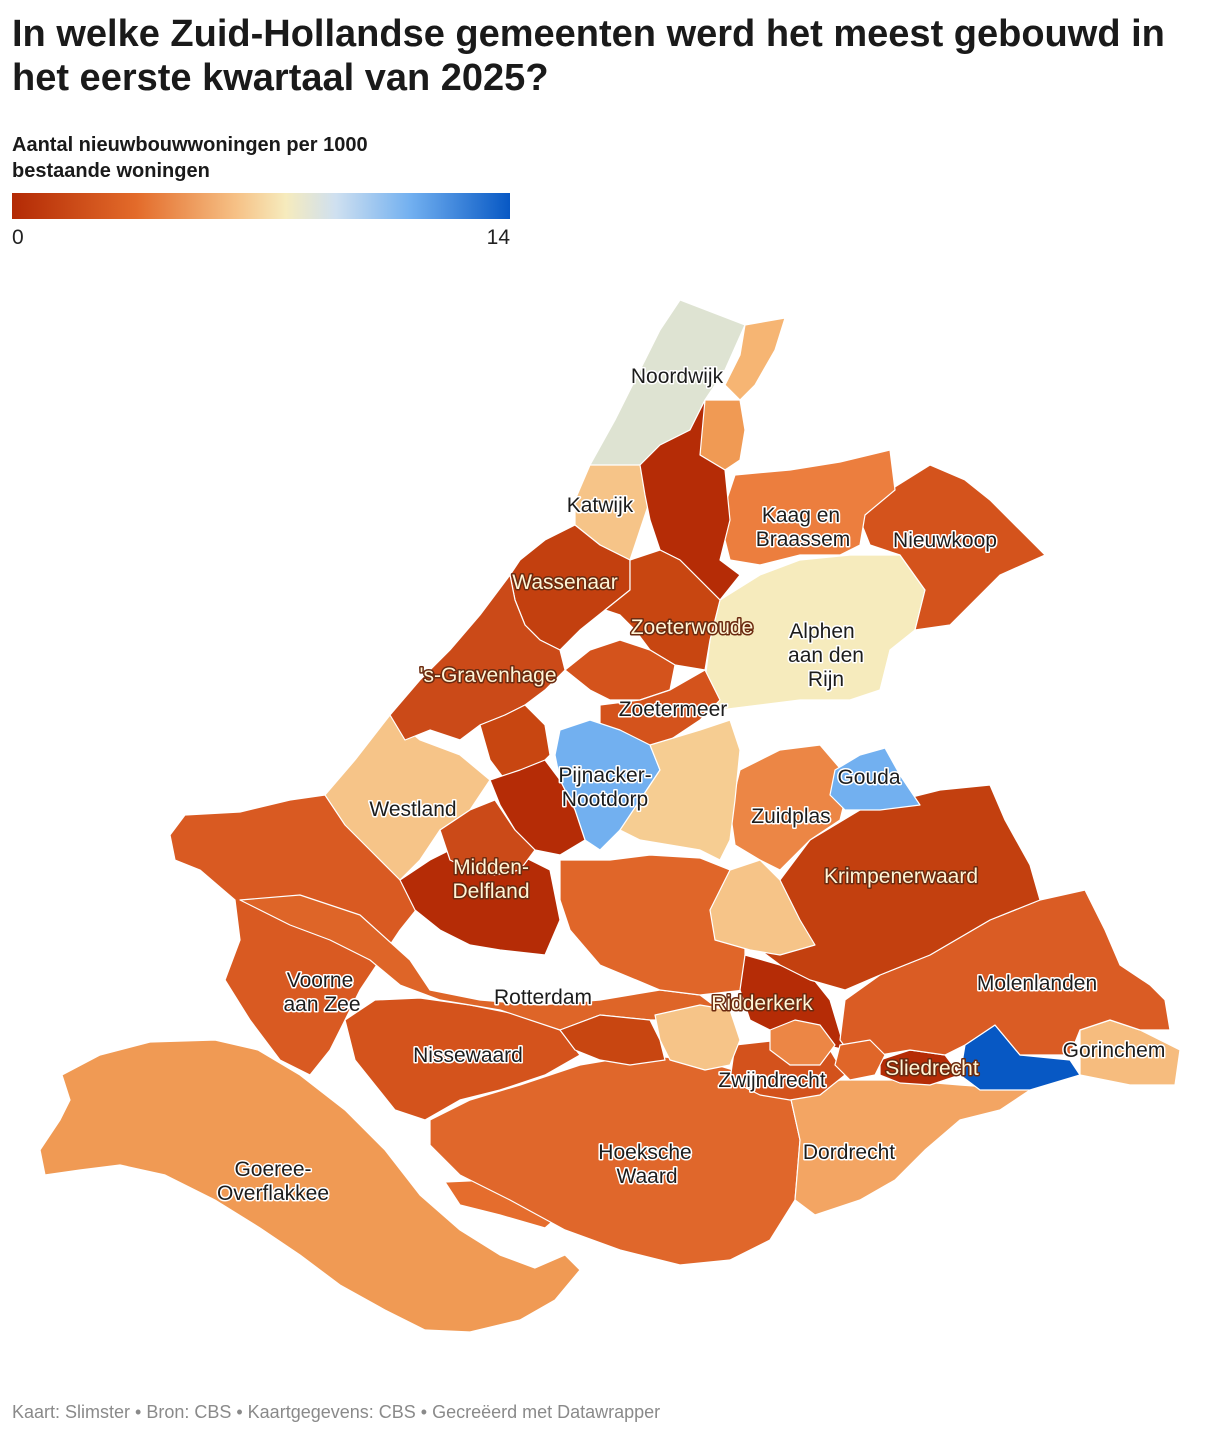 This screenshot has height=1438, width=1220. What do you see at coordinates (1114, 1050) in the screenshot?
I see `label-gorinchem: Gorinchem` at bounding box center [1114, 1050].